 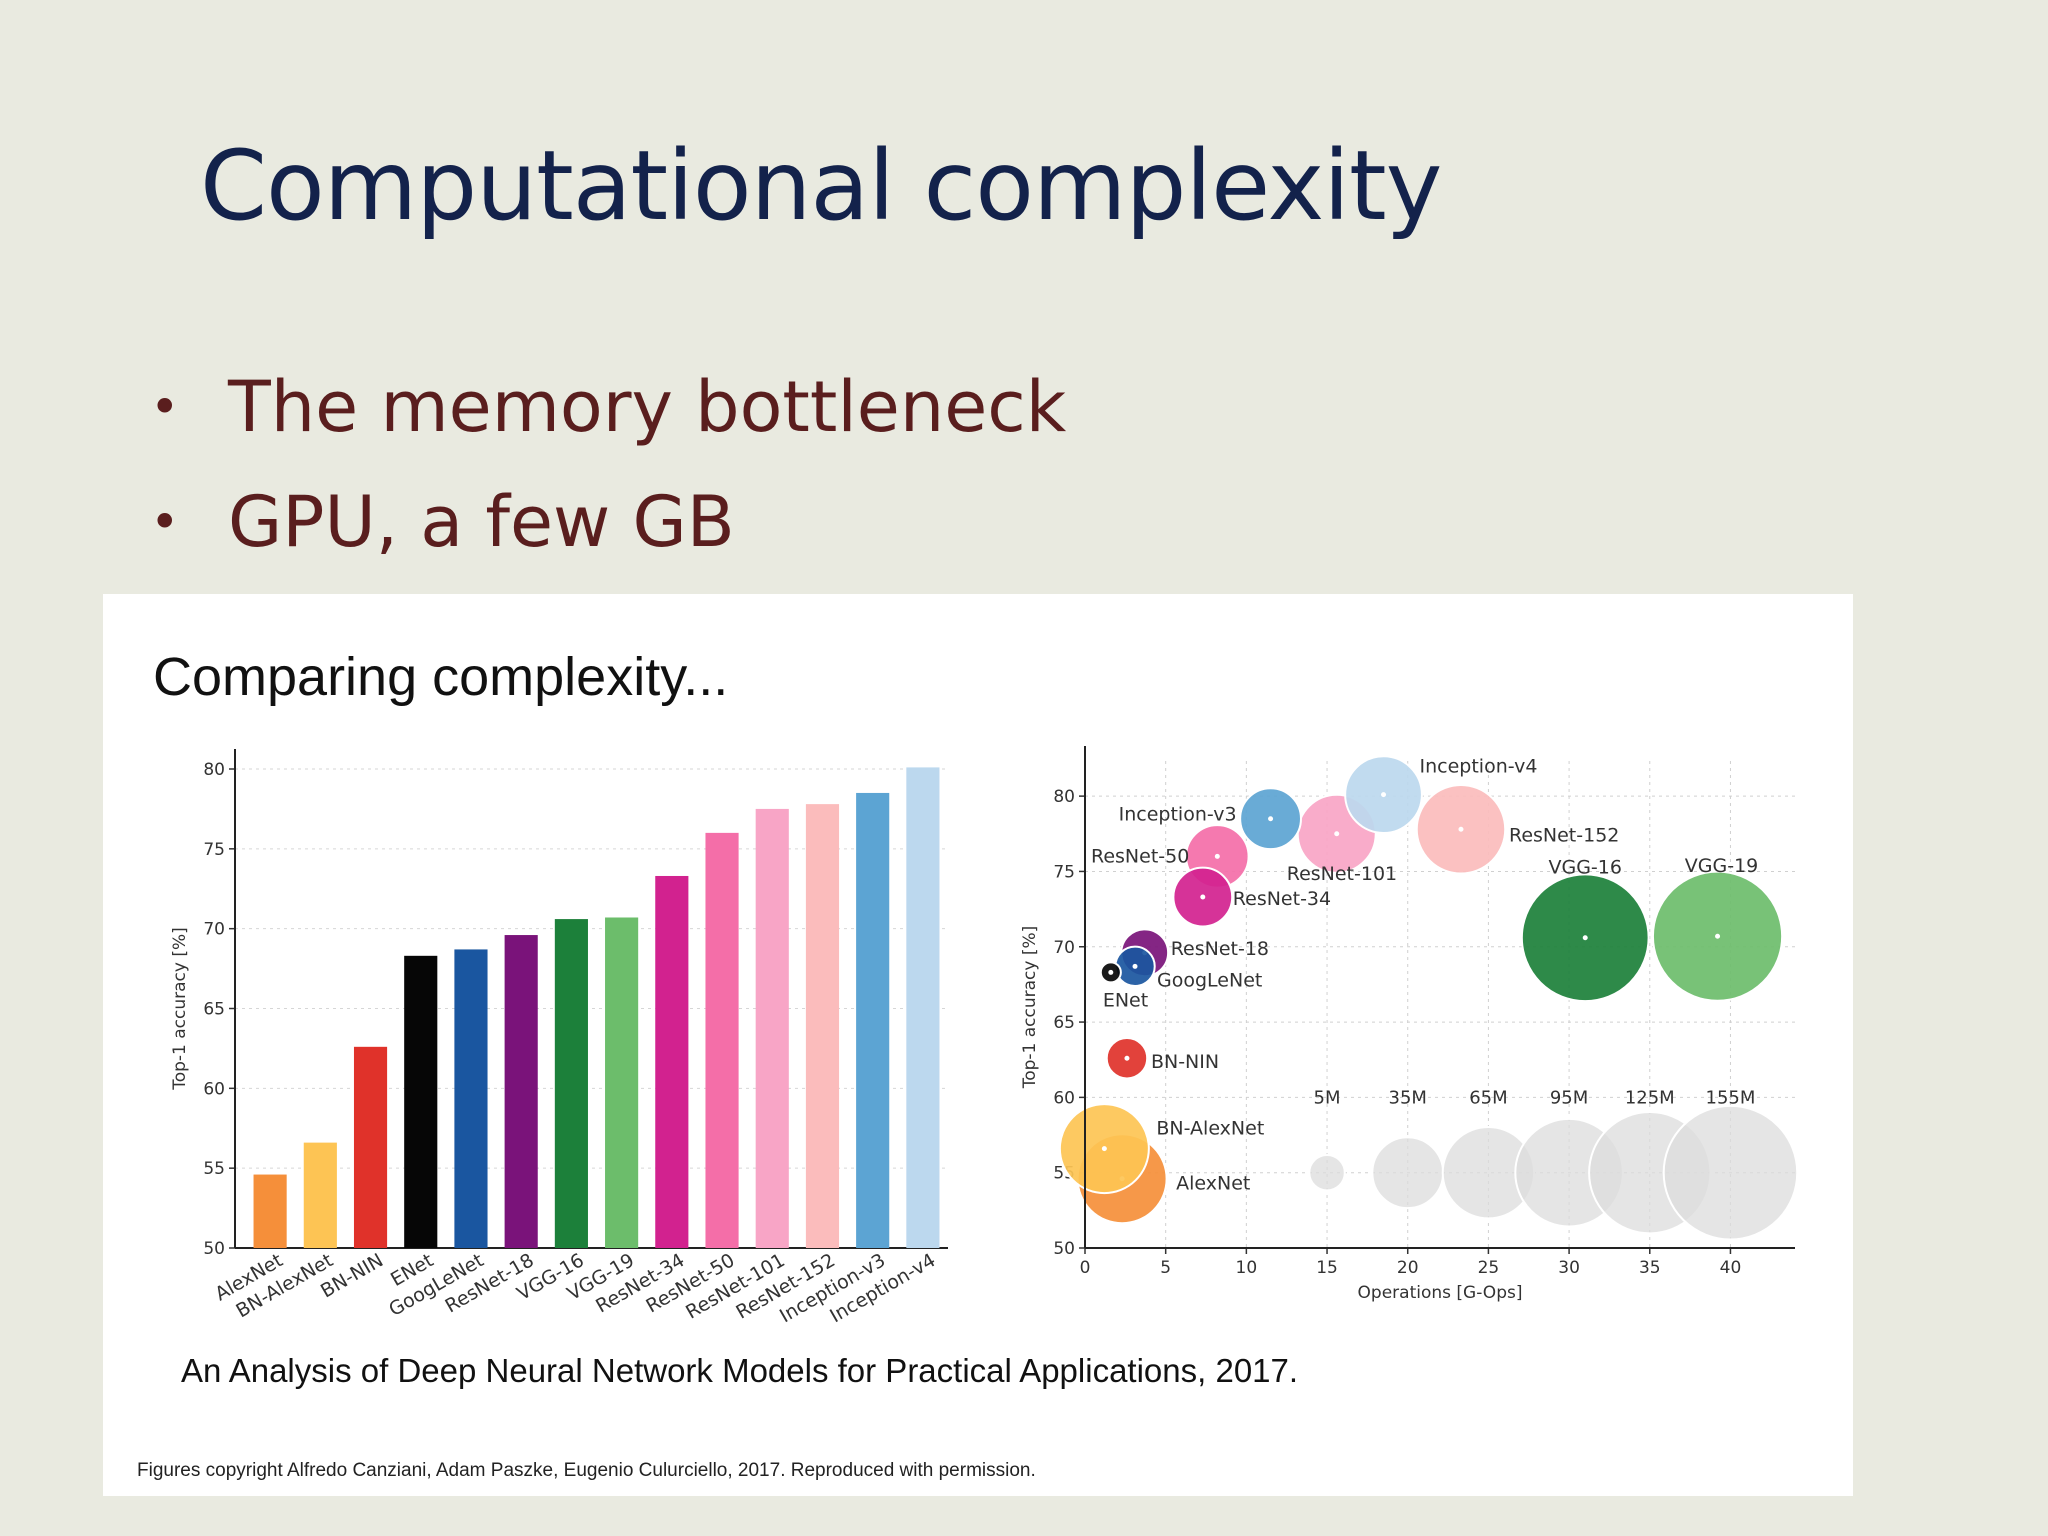 What do you see at coordinates (421, 1101) in the screenshot?
I see `bar-enet` at bounding box center [421, 1101].